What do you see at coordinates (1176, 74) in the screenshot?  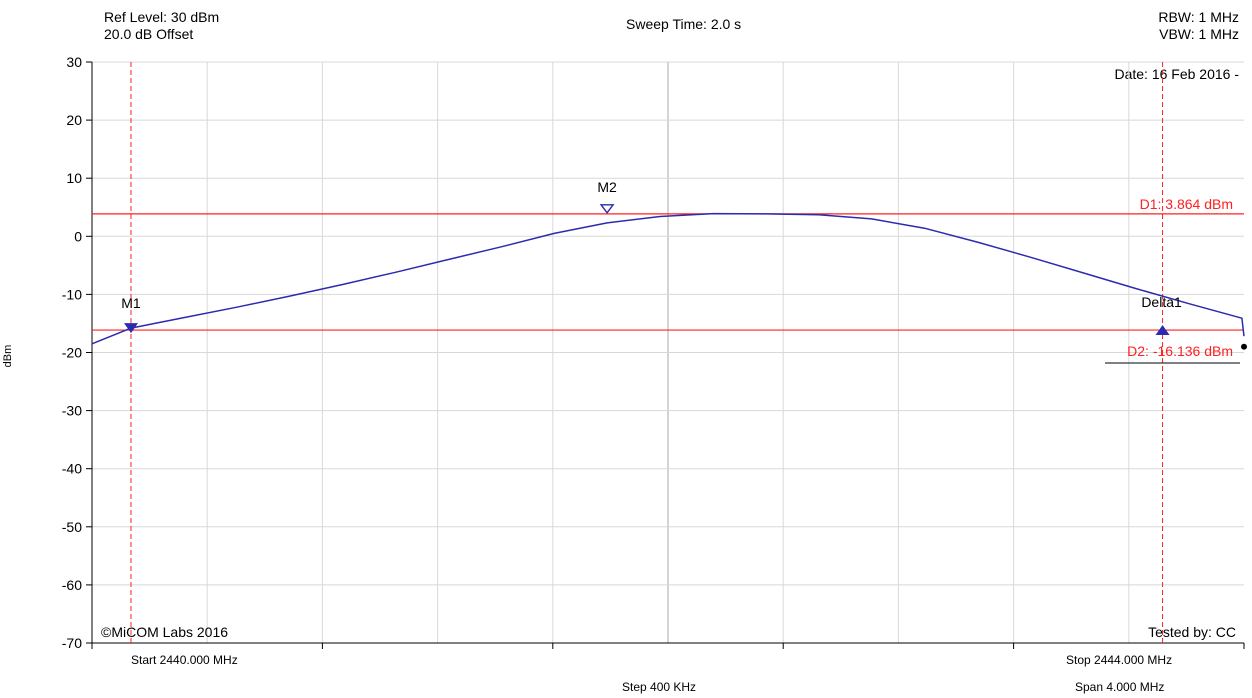 I see `date-label: Date: 16 Feb 2016 -` at bounding box center [1176, 74].